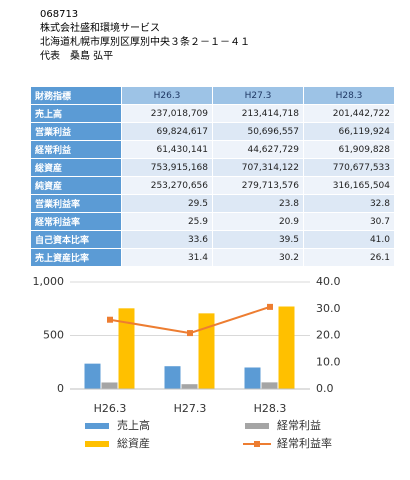  What do you see at coordinates (133, 425) in the screenshot?
I see `legend-label: 売上高` at bounding box center [133, 425].